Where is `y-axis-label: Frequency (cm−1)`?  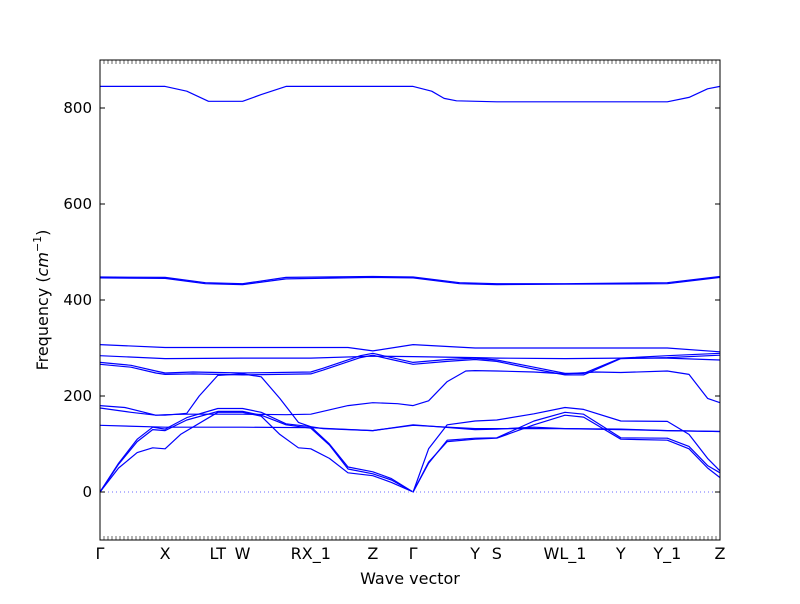
y-axis-label: Frequency (cm−1) is located at coordinates (41, 300).